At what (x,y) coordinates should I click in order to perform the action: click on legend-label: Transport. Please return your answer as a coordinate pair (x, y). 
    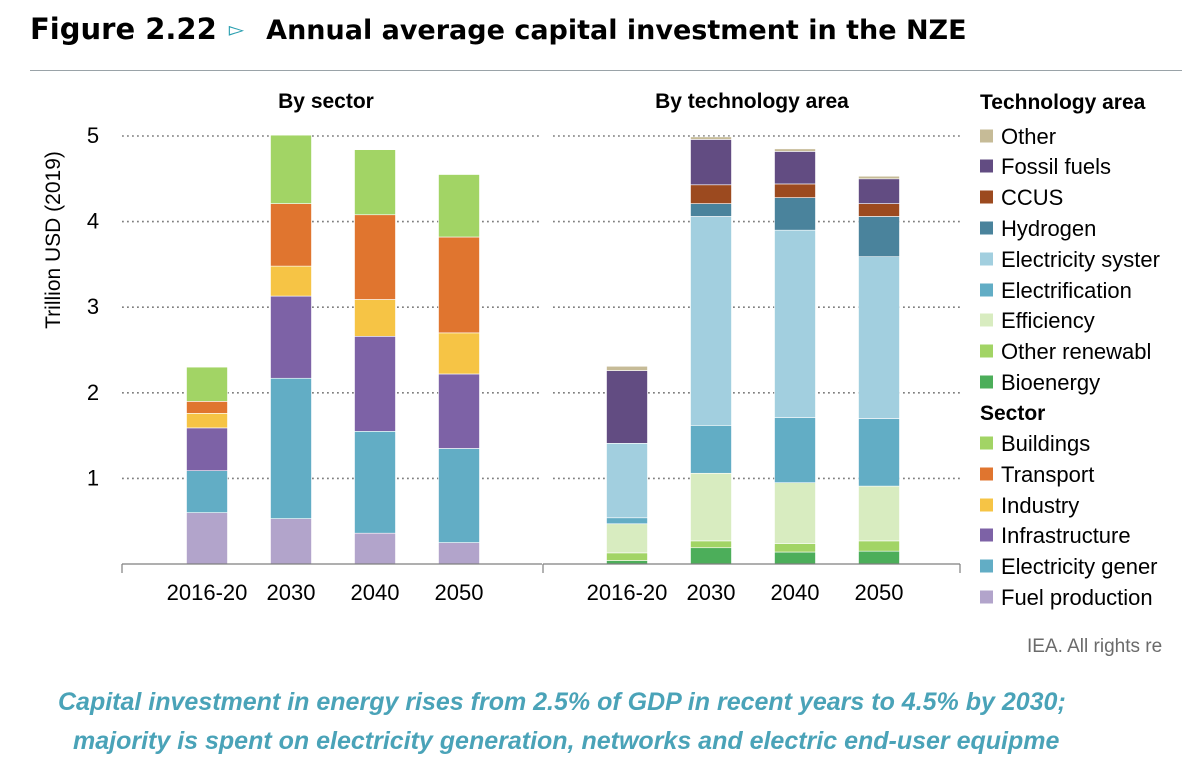
    Looking at the image, I should click on (1047, 474).